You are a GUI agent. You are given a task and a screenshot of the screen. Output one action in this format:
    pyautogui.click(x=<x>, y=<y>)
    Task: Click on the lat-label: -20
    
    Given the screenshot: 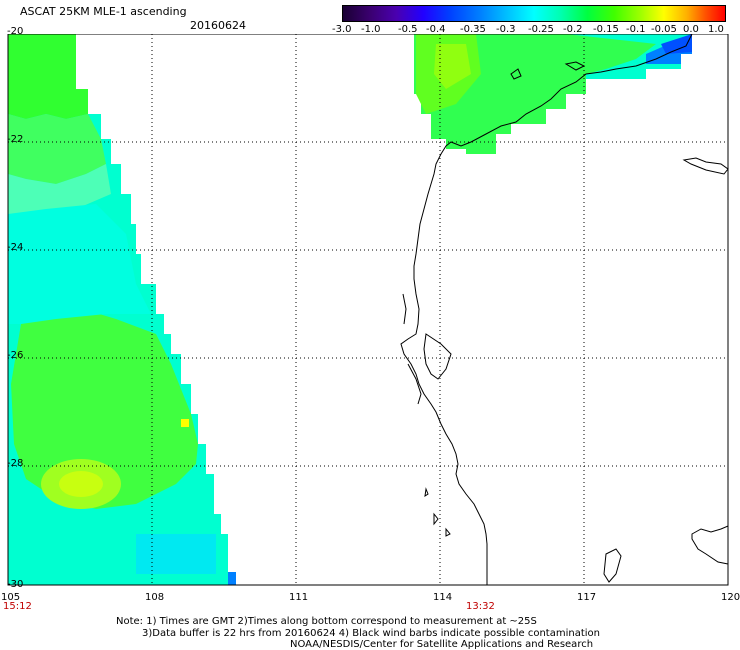 What is the action you would take?
    pyautogui.click(x=15, y=31)
    